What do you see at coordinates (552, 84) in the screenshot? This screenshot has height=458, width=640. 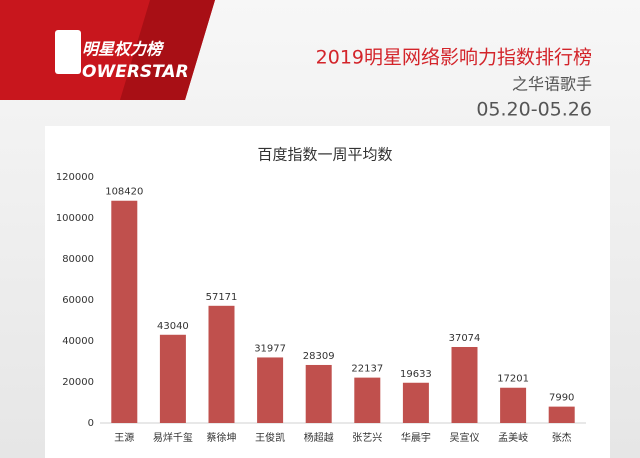 I see `page-subtitle: 之华语歌手` at bounding box center [552, 84].